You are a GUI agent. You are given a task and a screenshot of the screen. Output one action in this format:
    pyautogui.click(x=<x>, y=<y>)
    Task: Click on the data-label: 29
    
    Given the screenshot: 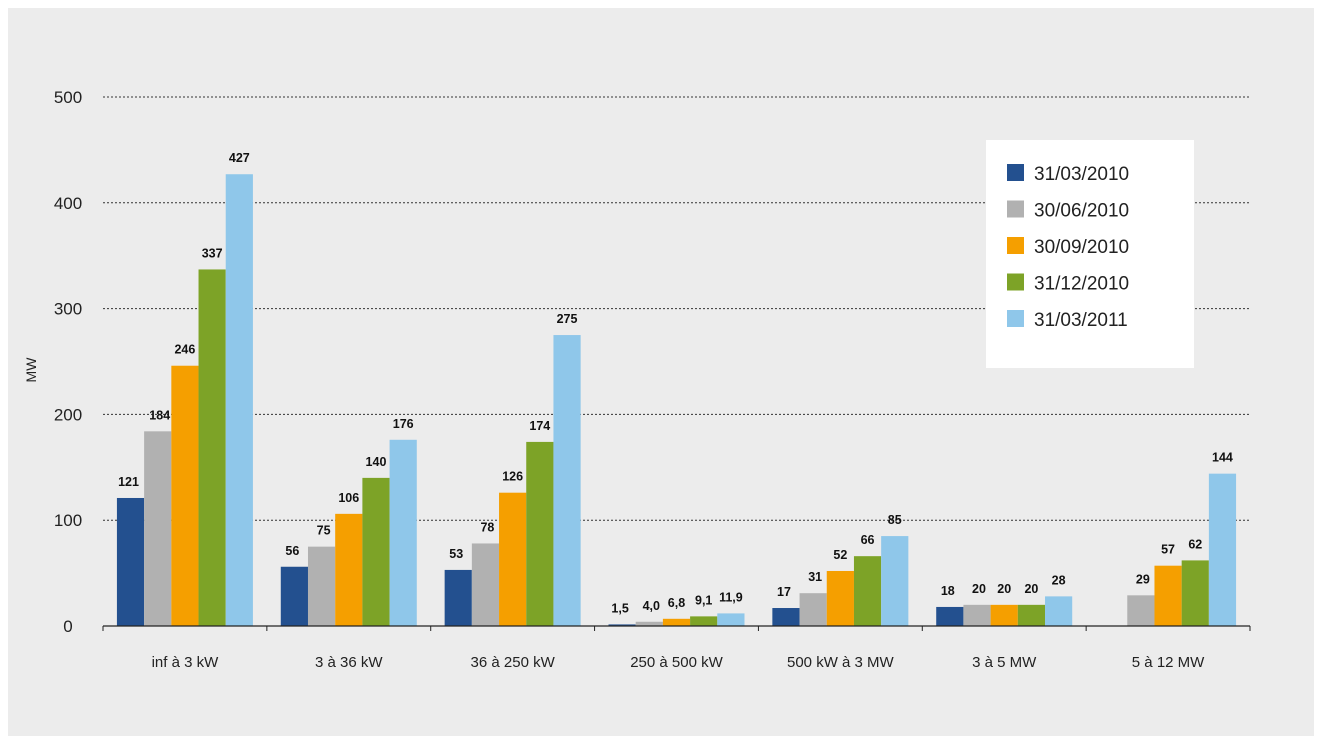 What is the action you would take?
    pyautogui.click(x=1143, y=579)
    